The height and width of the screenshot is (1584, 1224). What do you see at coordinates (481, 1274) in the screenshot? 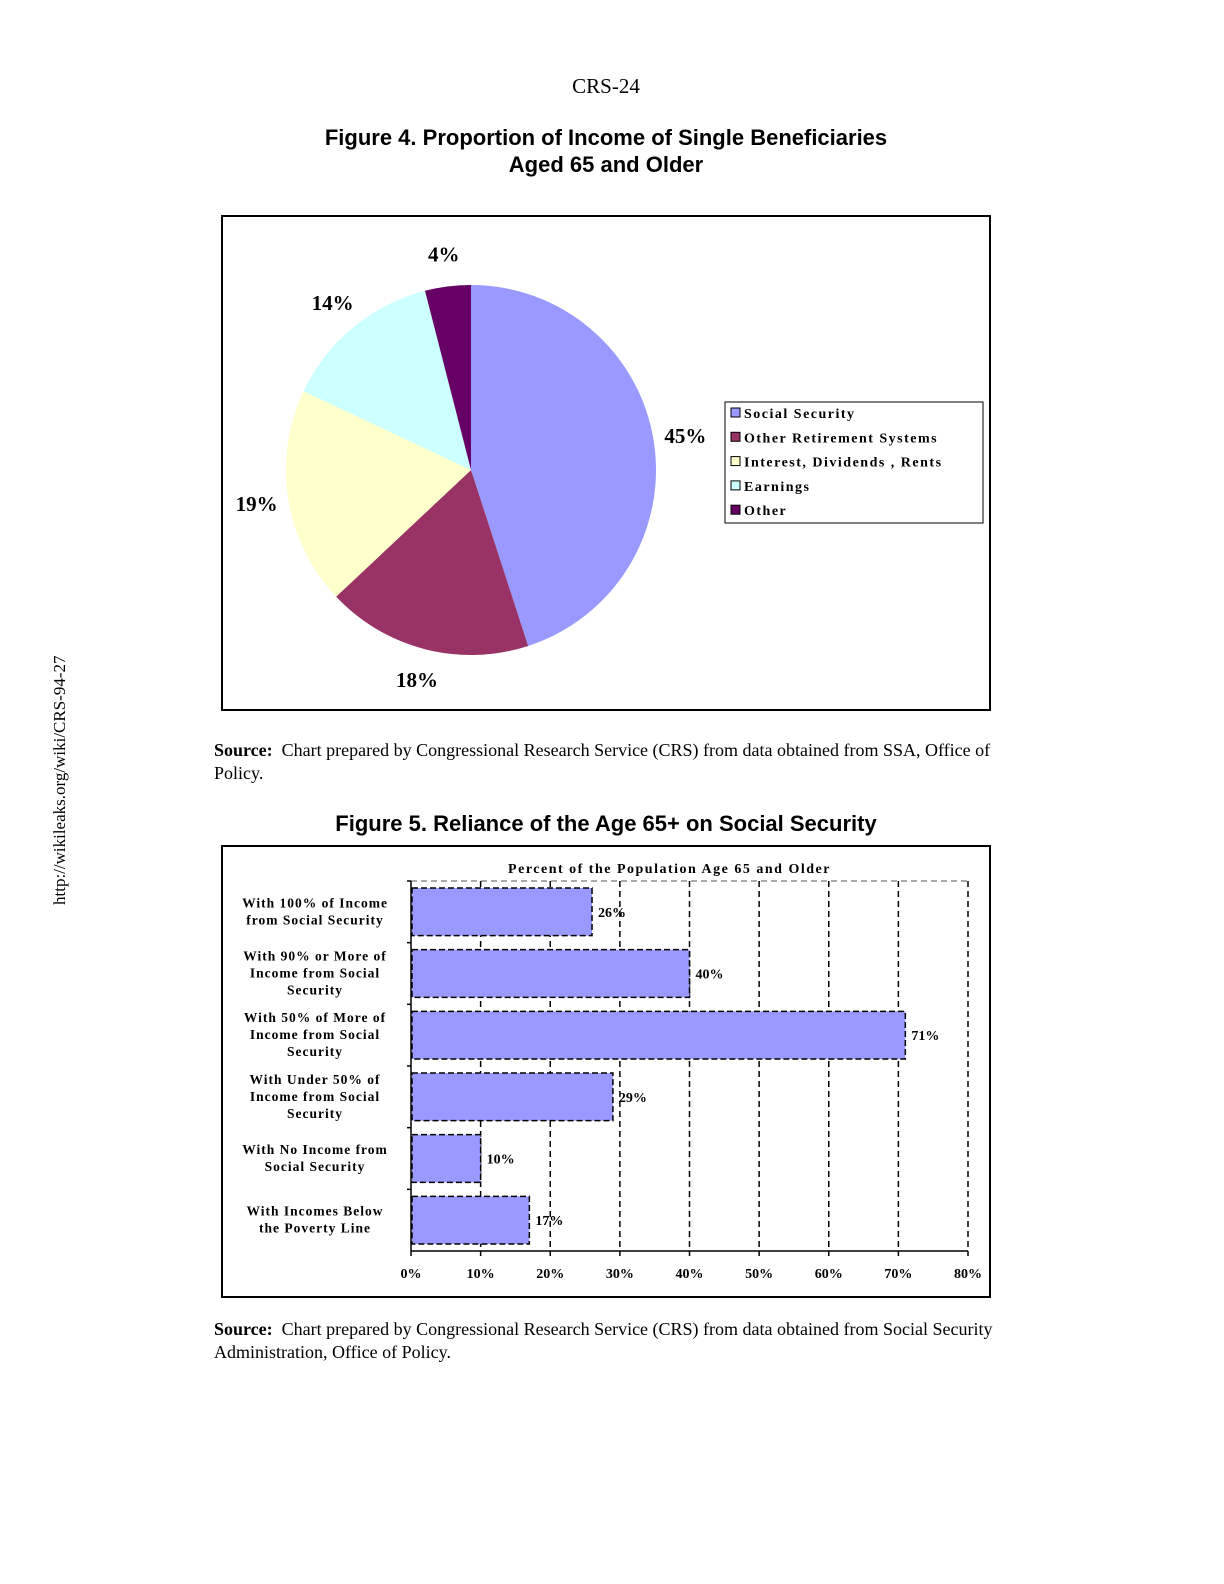
I see `x-tick-label: 10%` at bounding box center [481, 1274].